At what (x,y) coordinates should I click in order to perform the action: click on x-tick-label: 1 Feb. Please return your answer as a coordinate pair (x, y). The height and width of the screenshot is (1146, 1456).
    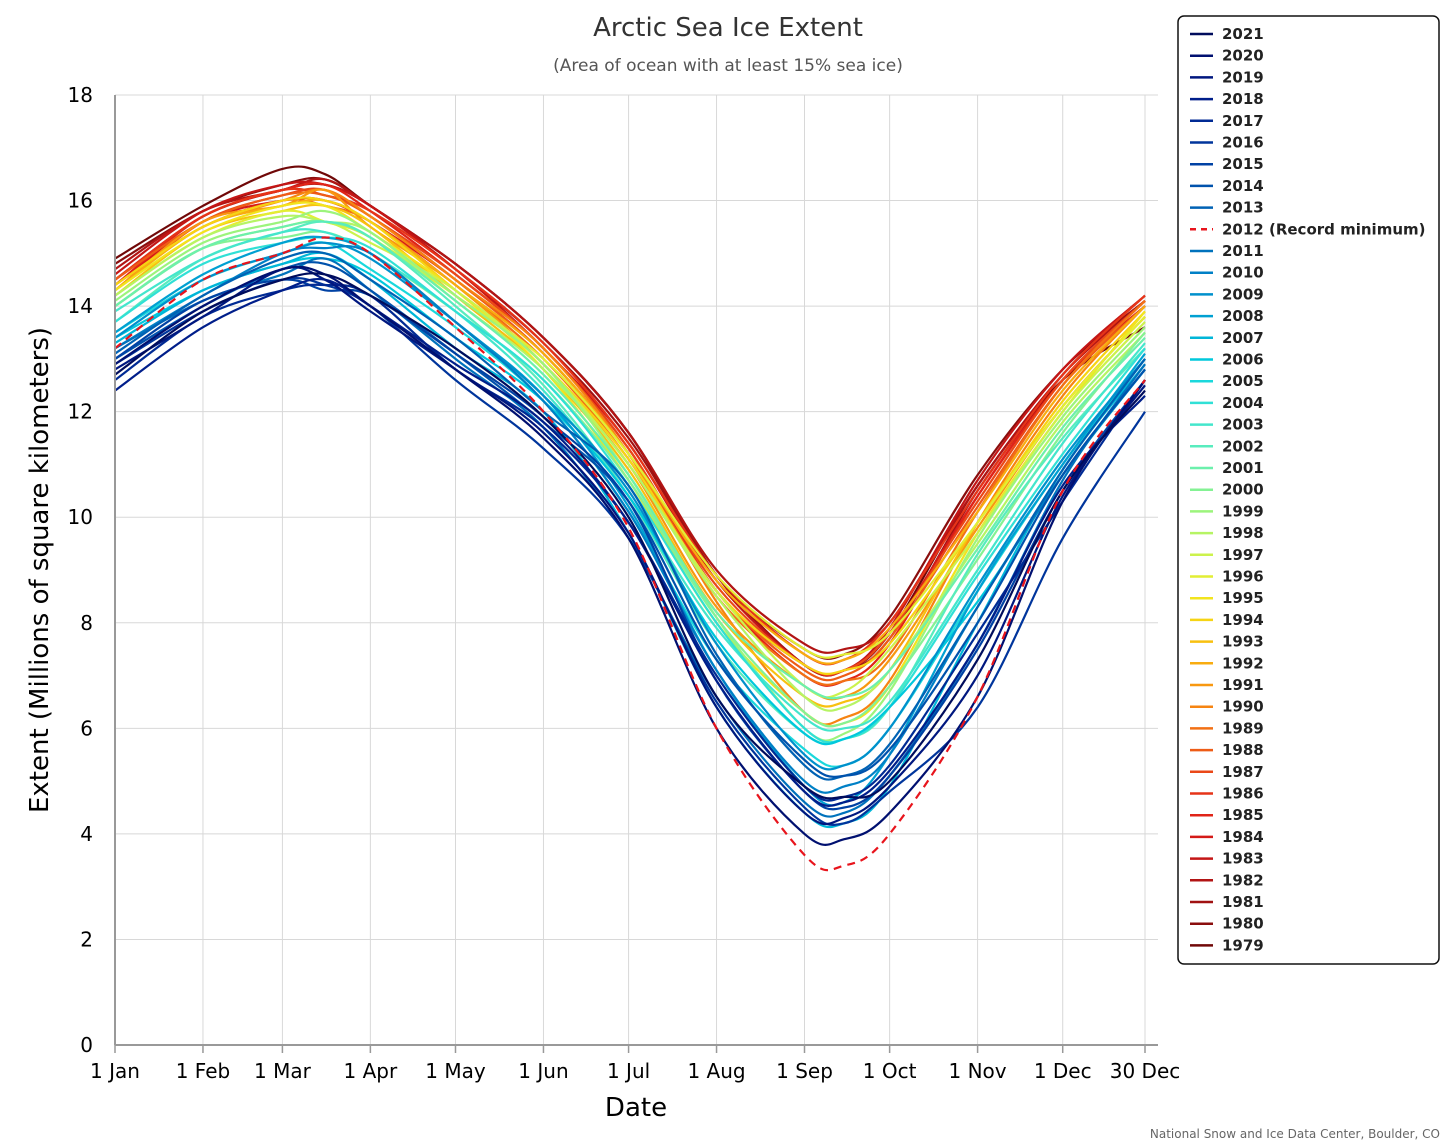
    Looking at the image, I should click on (203, 1071).